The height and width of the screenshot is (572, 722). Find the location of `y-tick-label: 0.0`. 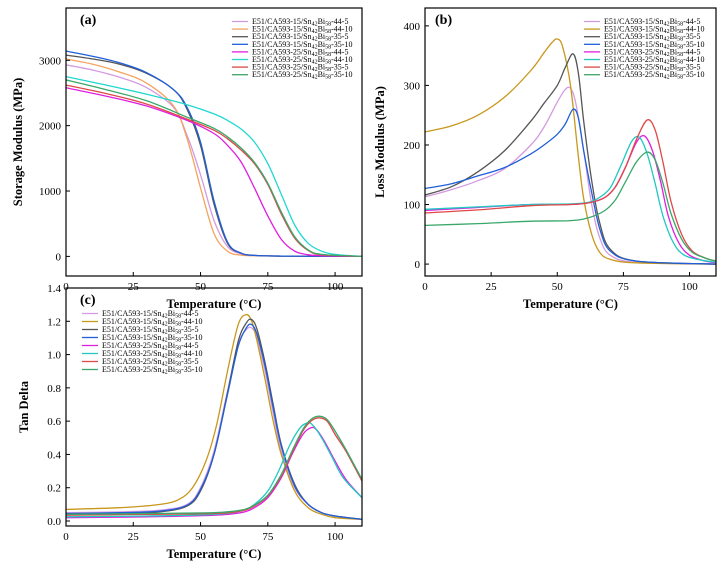

y-tick-label: 0.0 is located at coordinates (54, 522).